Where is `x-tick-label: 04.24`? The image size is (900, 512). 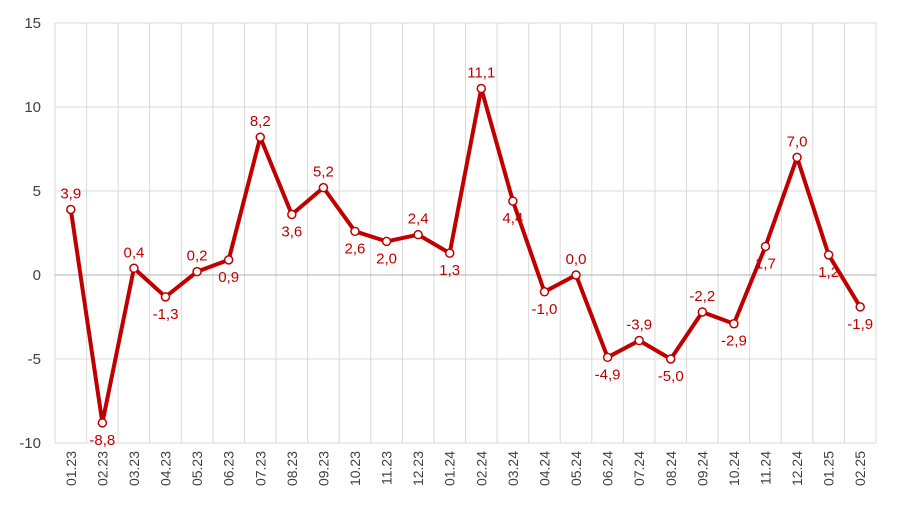 x-tick-label: 04.24 is located at coordinates (544, 468).